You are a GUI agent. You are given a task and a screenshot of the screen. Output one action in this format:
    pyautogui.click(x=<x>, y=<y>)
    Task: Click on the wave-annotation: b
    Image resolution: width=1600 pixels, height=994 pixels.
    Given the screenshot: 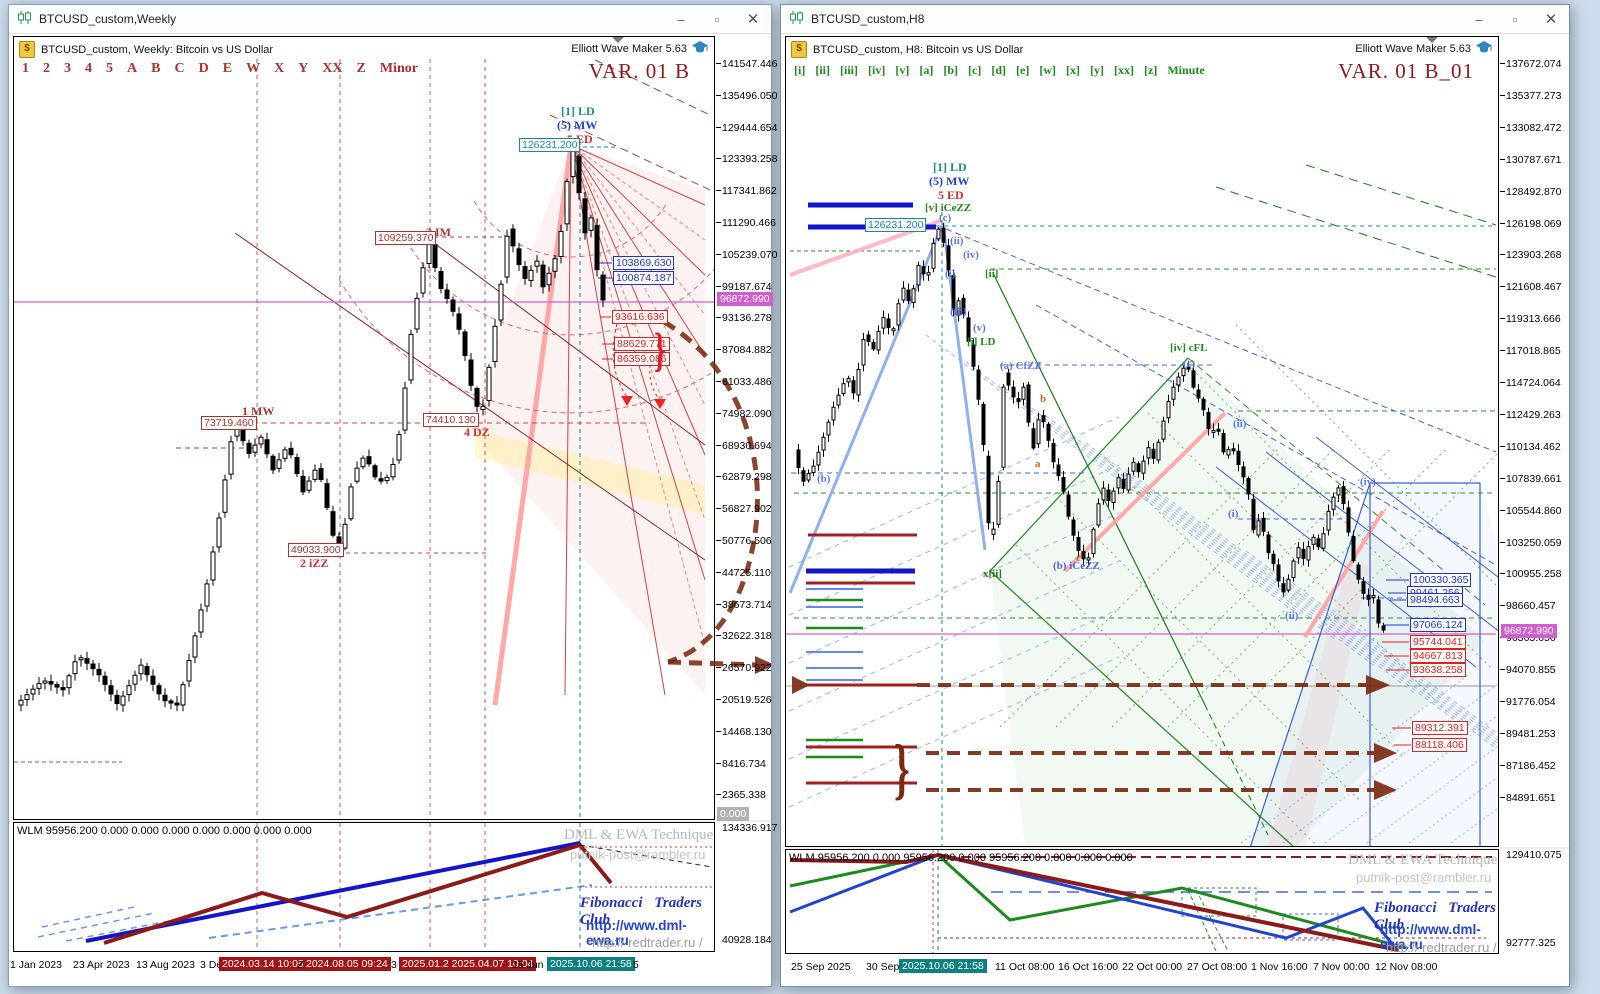 What is the action you would take?
    pyautogui.click(x=1043, y=399)
    